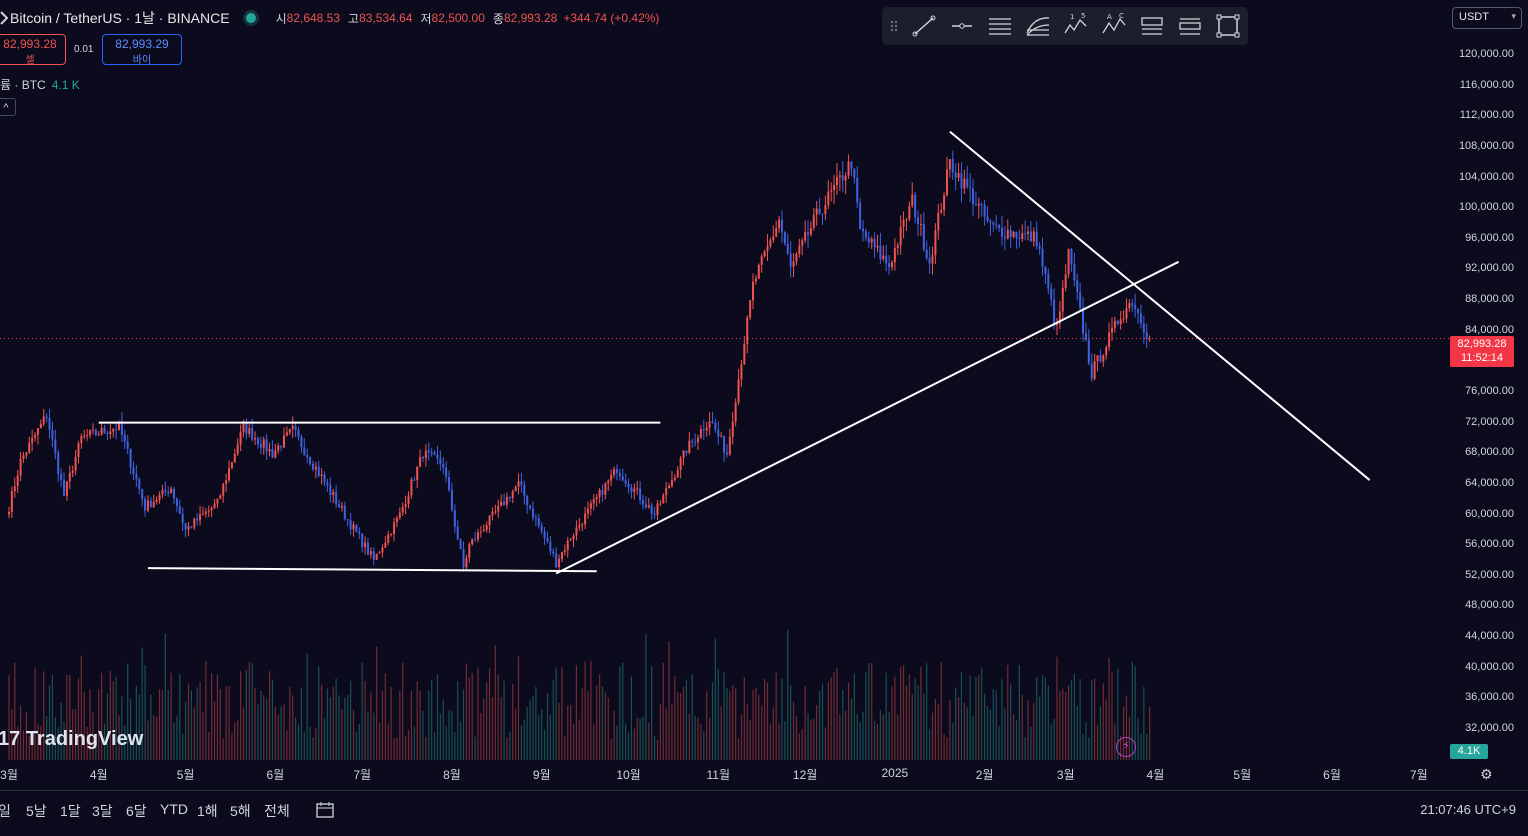 This screenshot has height=836, width=1528. What do you see at coordinates (1489, 513) in the screenshot?
I see `y-tick-label: 60,000.00` at bounding box center [1489, 513].